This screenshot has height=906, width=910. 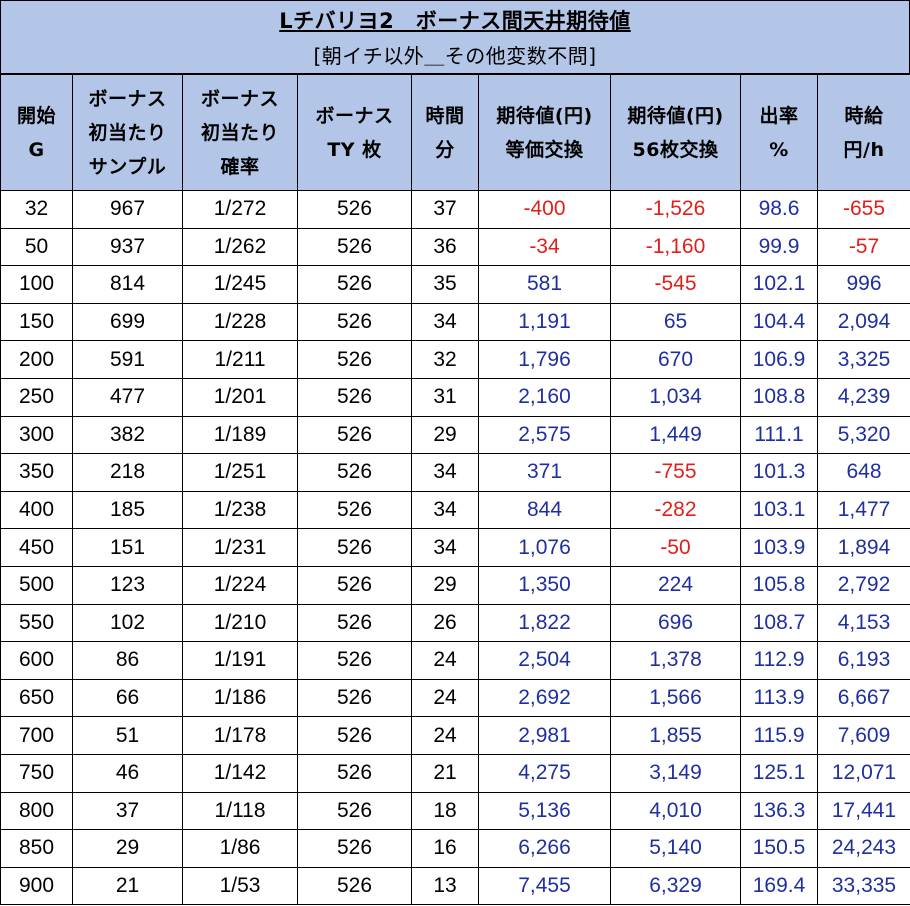 What do you see at coordinates (36, 623) in the screenshot?
I see `table-cell: 550` at bounding box center [36, 623].